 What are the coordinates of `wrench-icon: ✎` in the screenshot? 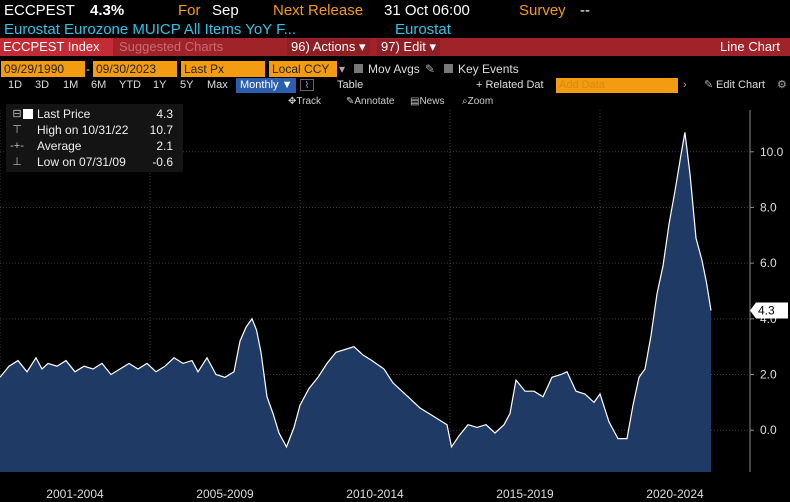 It's located at (709, 85).